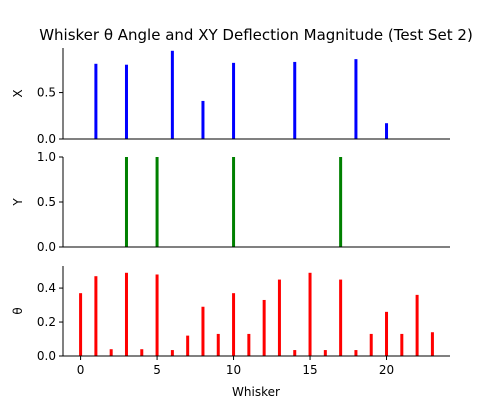 The width and height of the screenshot is (500, 400). What do you see at coordinates (18, 93) in the screenshot?
I see `y-axis-label-x: X` at bounding box center [18, 93].